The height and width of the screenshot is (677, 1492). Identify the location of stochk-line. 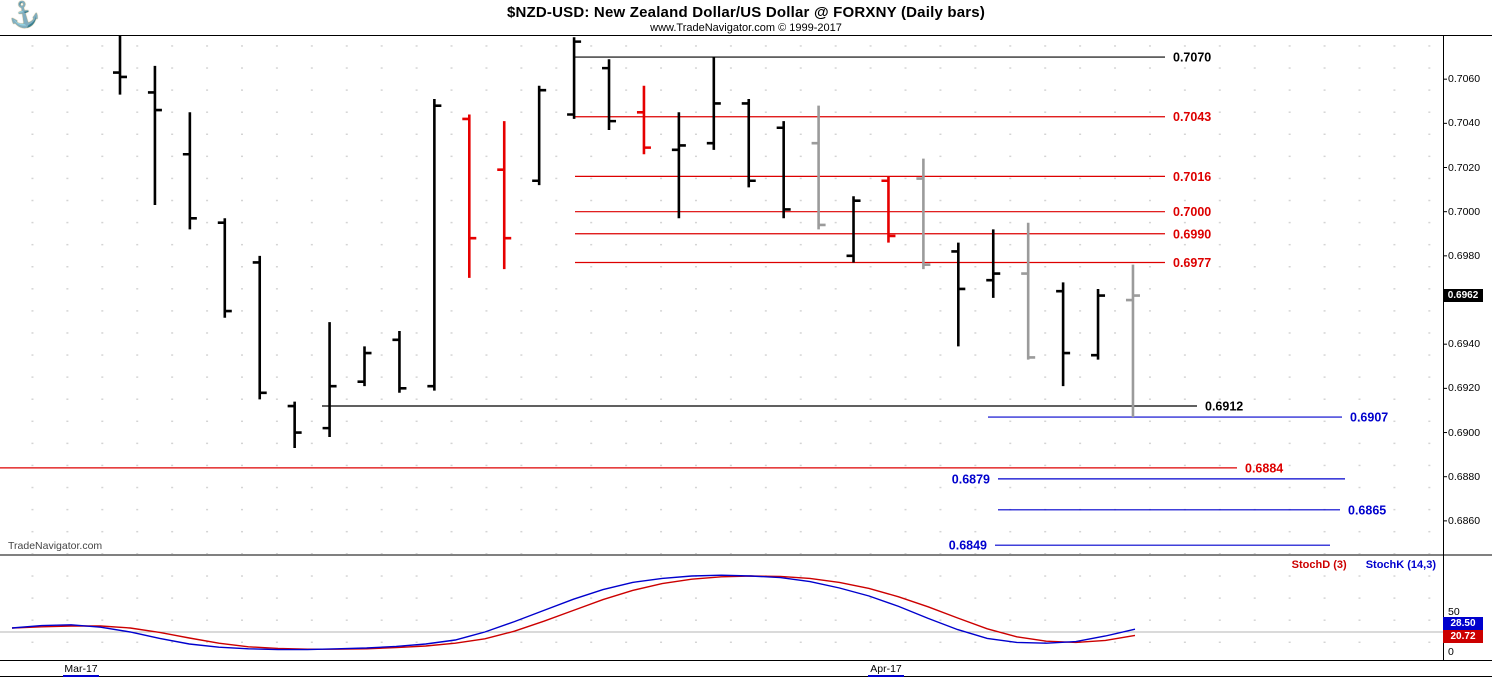
(573, 612).